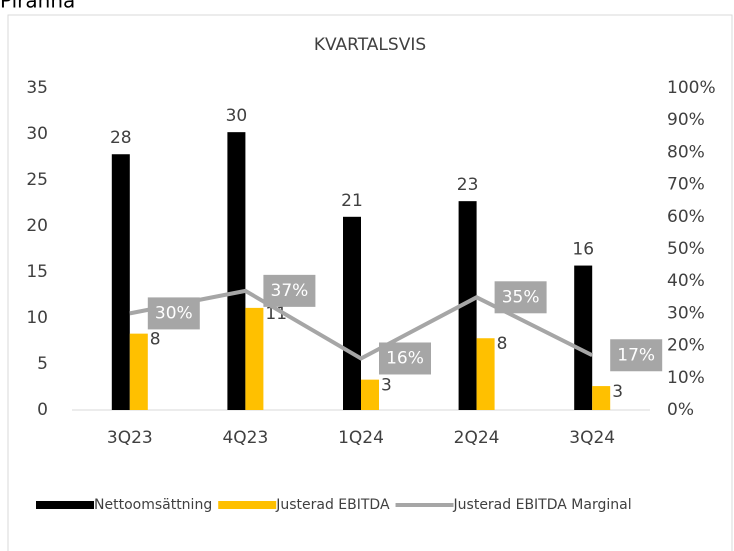 The height and width of the screenshot is (551, 734). What do you see at coordinates (37, 272) in the screenshot?
I see `y-tick-label: 15` at bounding box center [37, 272].